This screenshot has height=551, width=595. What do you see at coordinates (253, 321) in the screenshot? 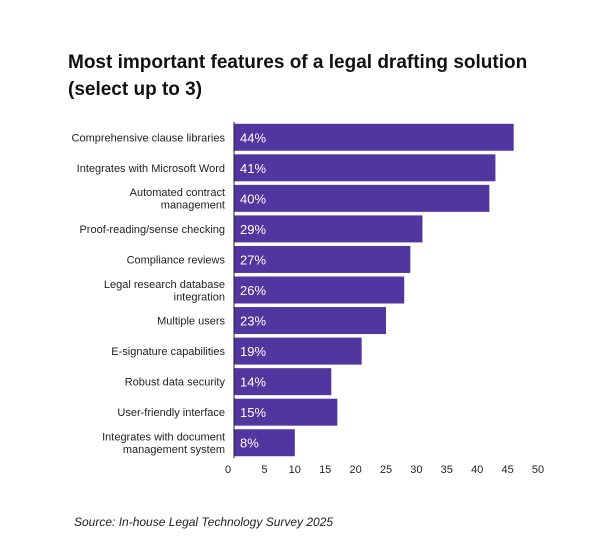
I see `bar-data-label: 23%` at bounding box center [253, 321].